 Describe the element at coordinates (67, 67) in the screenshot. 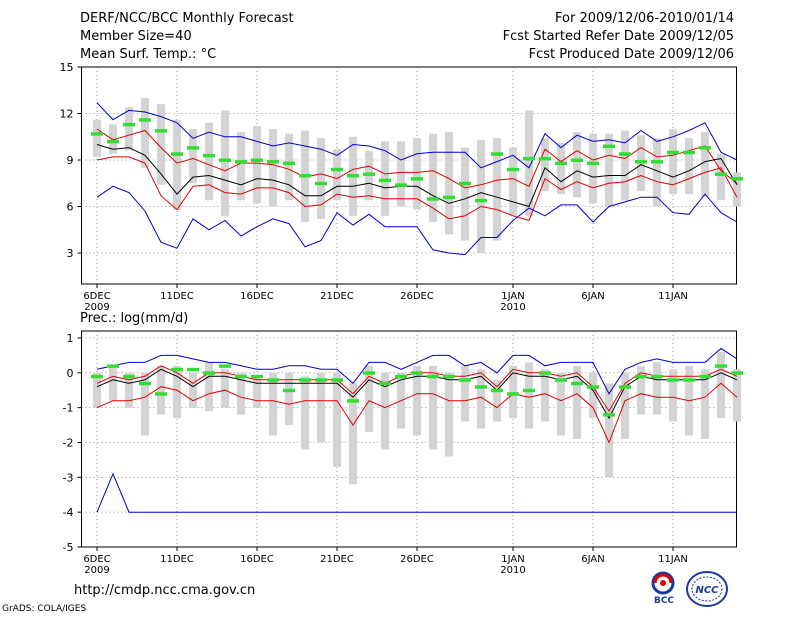

I see `temp-ytick-label-4: 15` at that location.